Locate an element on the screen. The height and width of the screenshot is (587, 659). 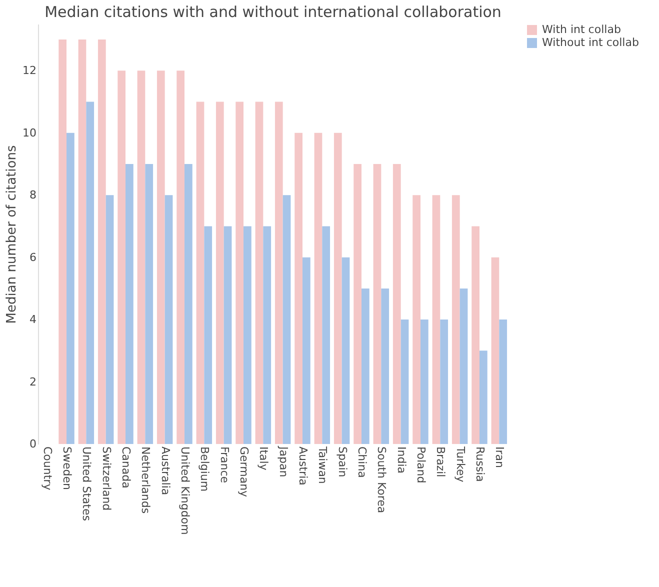
x-tick-label: India is located at coordinates (401, 460).